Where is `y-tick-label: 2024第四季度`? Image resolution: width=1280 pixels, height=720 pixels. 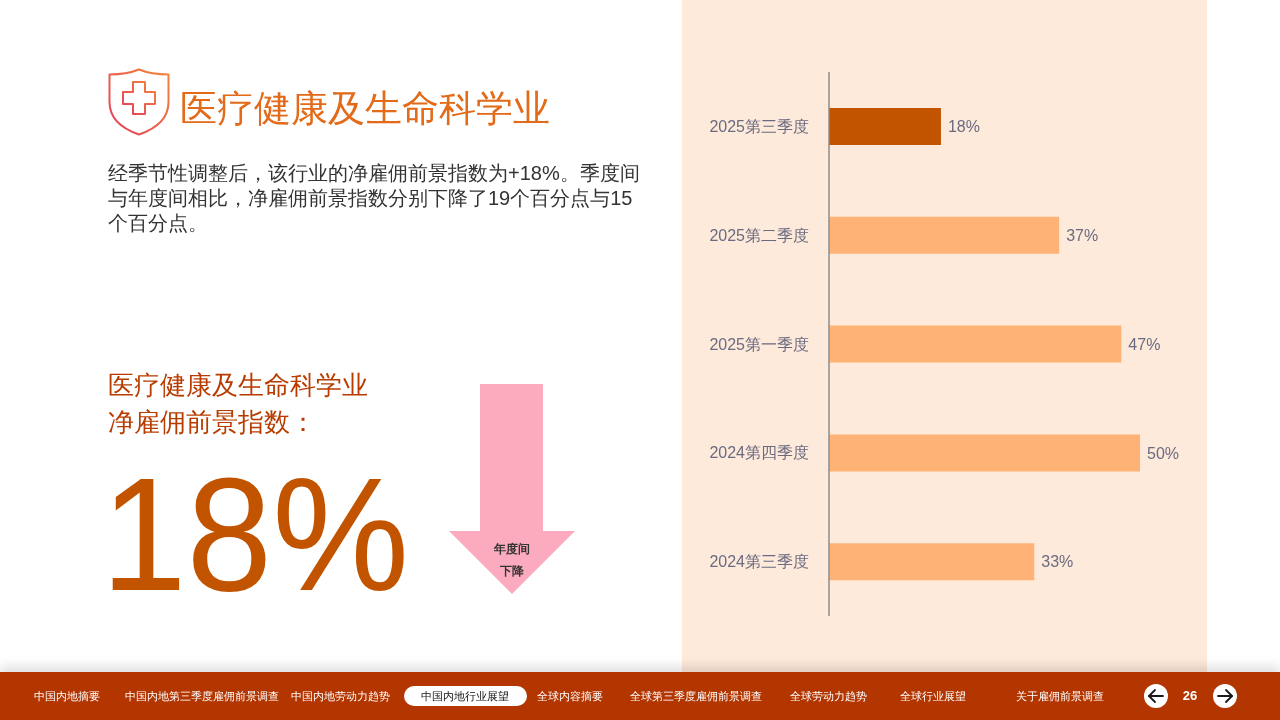 y-tick-label: 2024第四季度 is located at coordinates (759, 453).